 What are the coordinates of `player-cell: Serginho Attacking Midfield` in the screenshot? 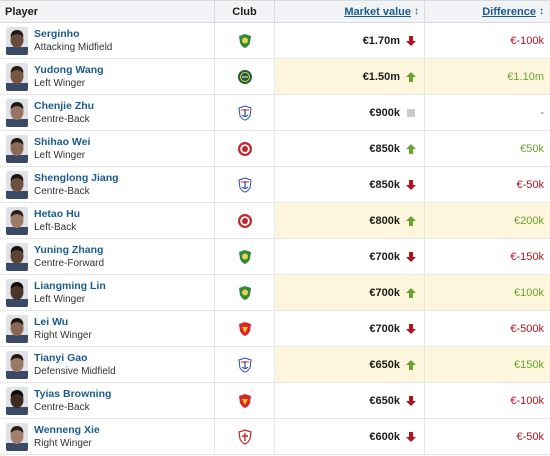 It's located at (107, 40).